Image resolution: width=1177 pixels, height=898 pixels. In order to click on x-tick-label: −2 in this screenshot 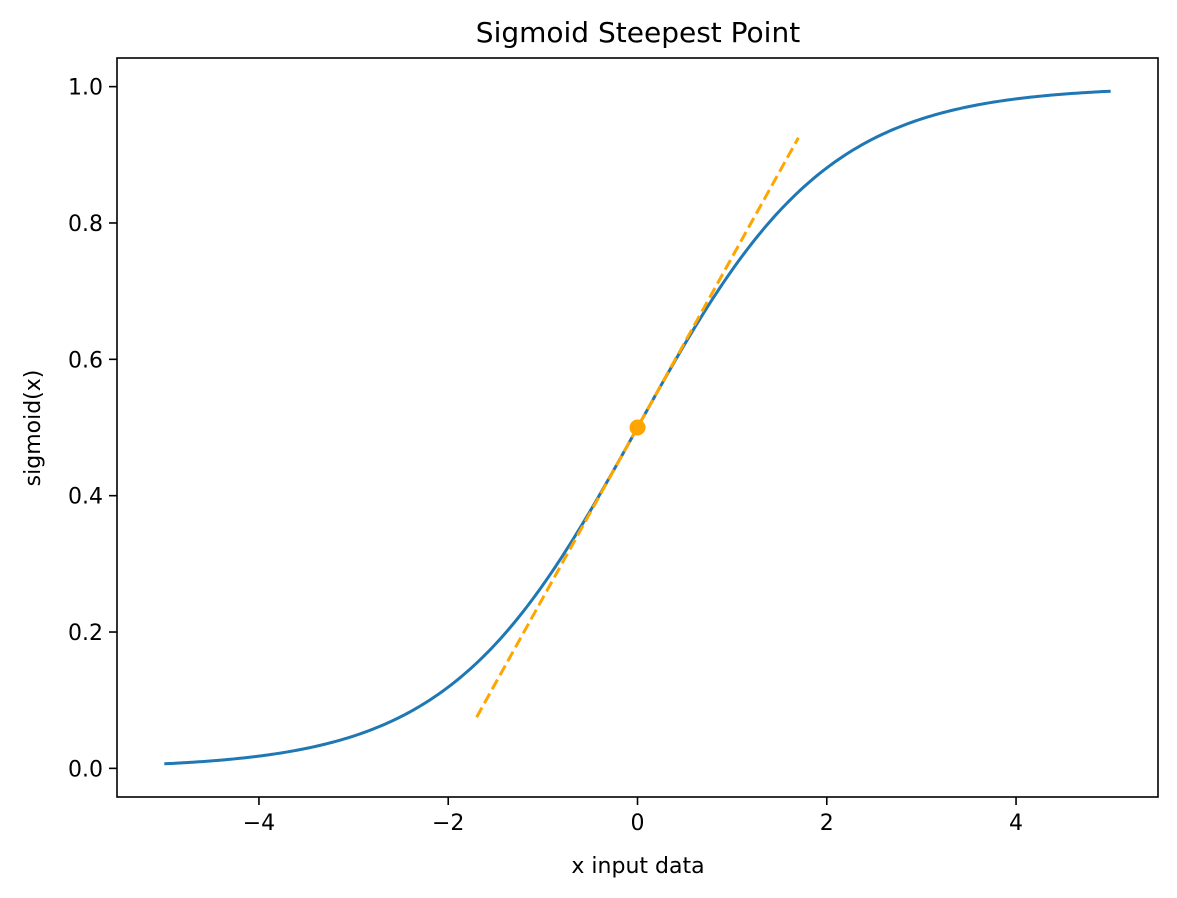, I will do `click(448, 823)`.